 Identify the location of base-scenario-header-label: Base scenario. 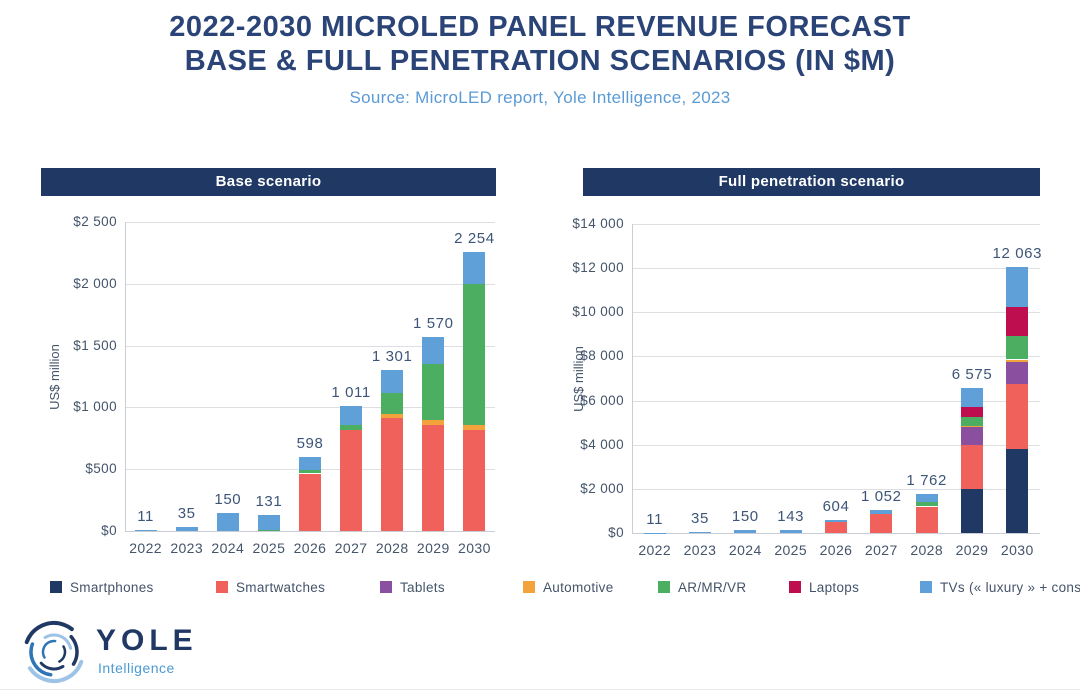
(268, 181).